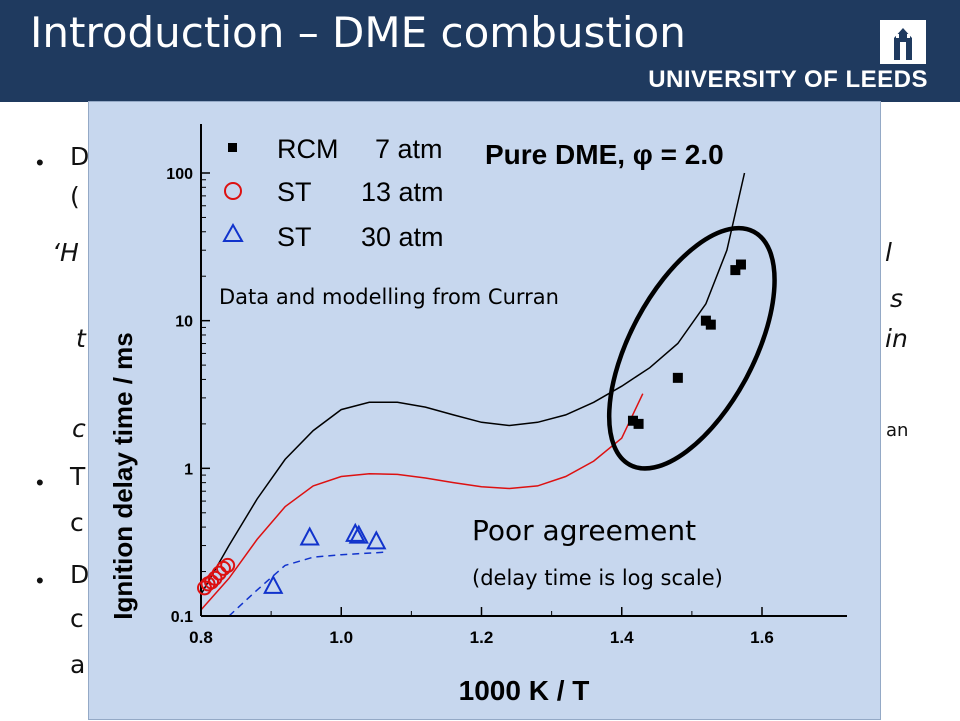  I want to click on legend-label-st13: ST, so click(294, 192).